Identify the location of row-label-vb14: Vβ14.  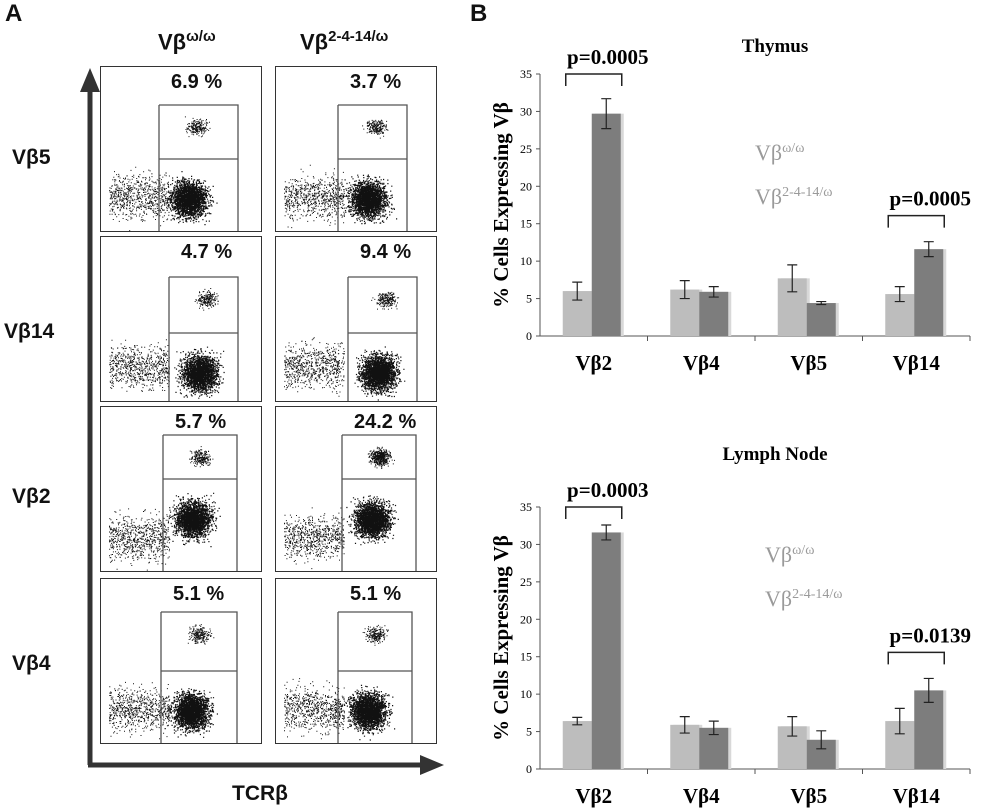
(29, 331).